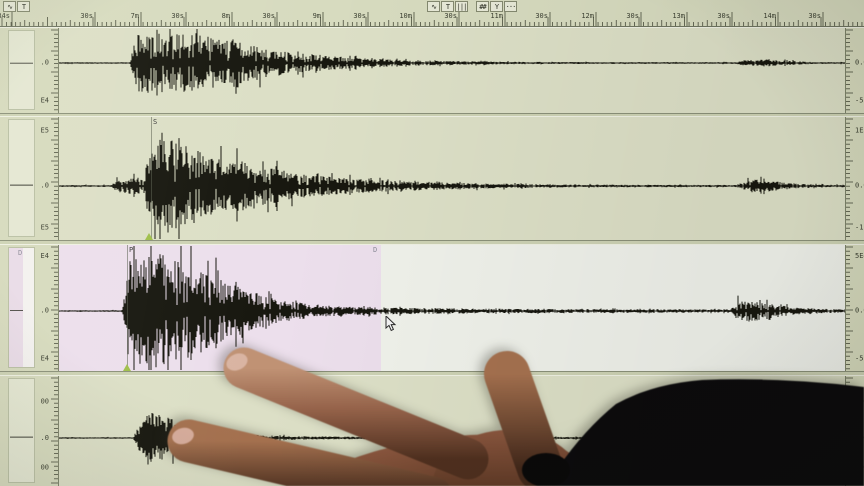 The width and height of the screenshot is (864, 486). Describe the element at coordinates (546, 469) in the screenshot. I see `watch-band` at that location.